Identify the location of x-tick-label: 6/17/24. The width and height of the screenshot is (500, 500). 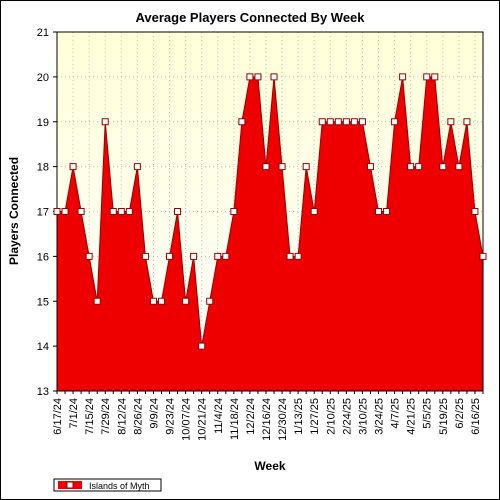
(58, 416).